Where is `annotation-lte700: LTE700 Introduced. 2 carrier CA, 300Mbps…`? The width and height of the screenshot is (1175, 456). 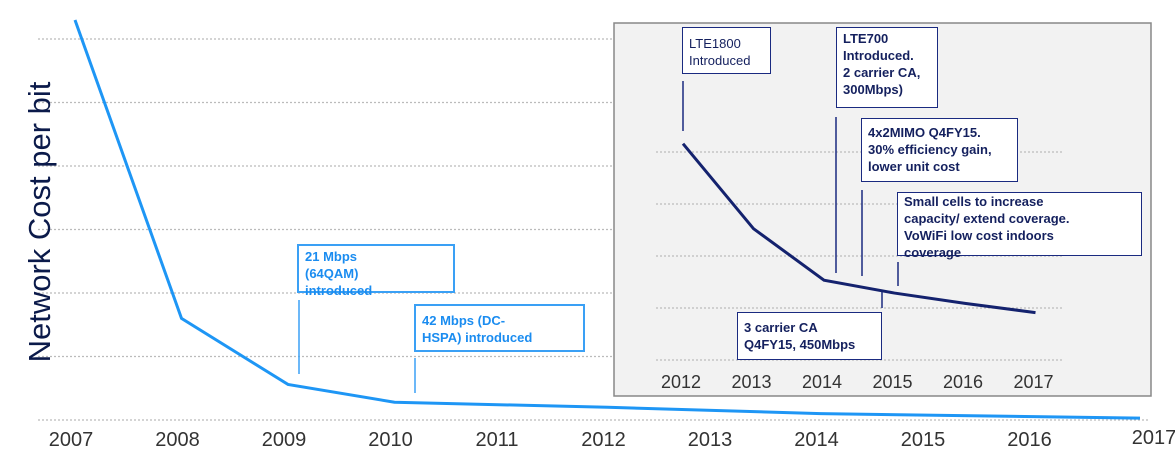 annotation-lte700: LTE700 Introduced. 2 carrier CA, 300Mbps… is located at coordinates (887, 67).